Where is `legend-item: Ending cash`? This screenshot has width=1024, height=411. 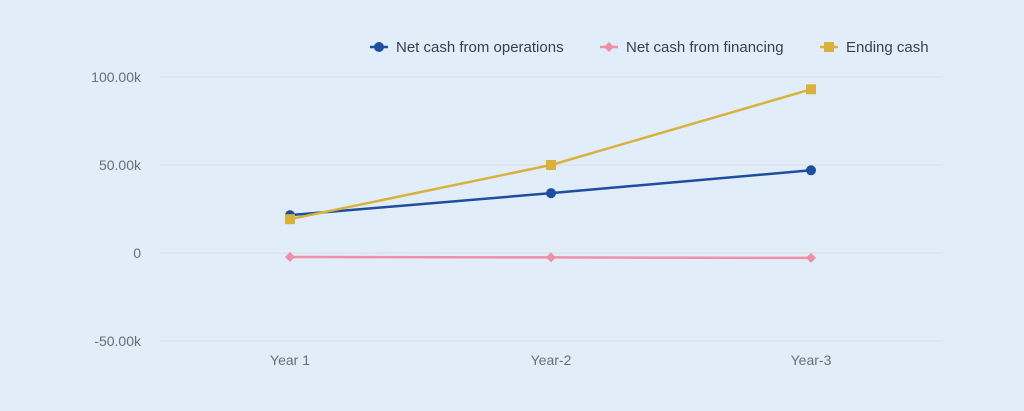
legend-item: Ending cash is located at coordinates (874, 47).